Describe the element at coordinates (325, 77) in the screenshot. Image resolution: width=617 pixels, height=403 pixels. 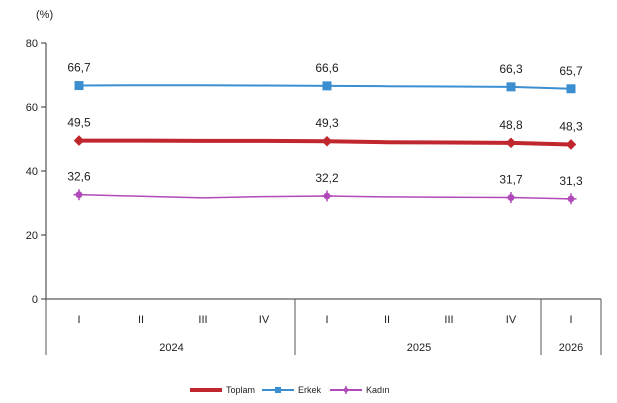
I see `series-erkek: 66,7 66,6 66,3 65,7` at that location.